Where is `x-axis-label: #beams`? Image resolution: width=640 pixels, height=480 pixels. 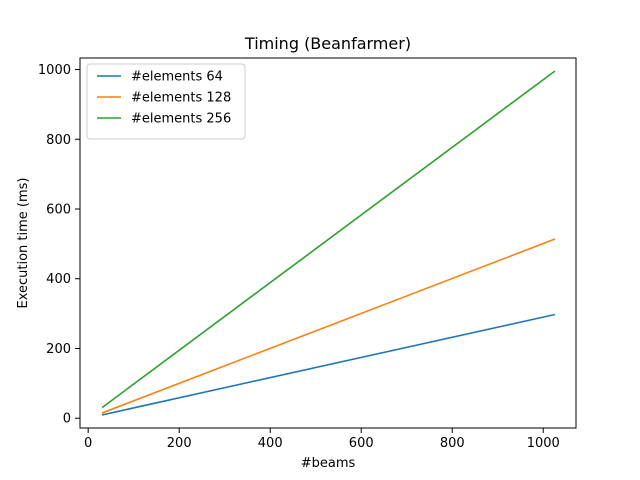 x-axis-label: #beams is located at coordinates (328, 463).